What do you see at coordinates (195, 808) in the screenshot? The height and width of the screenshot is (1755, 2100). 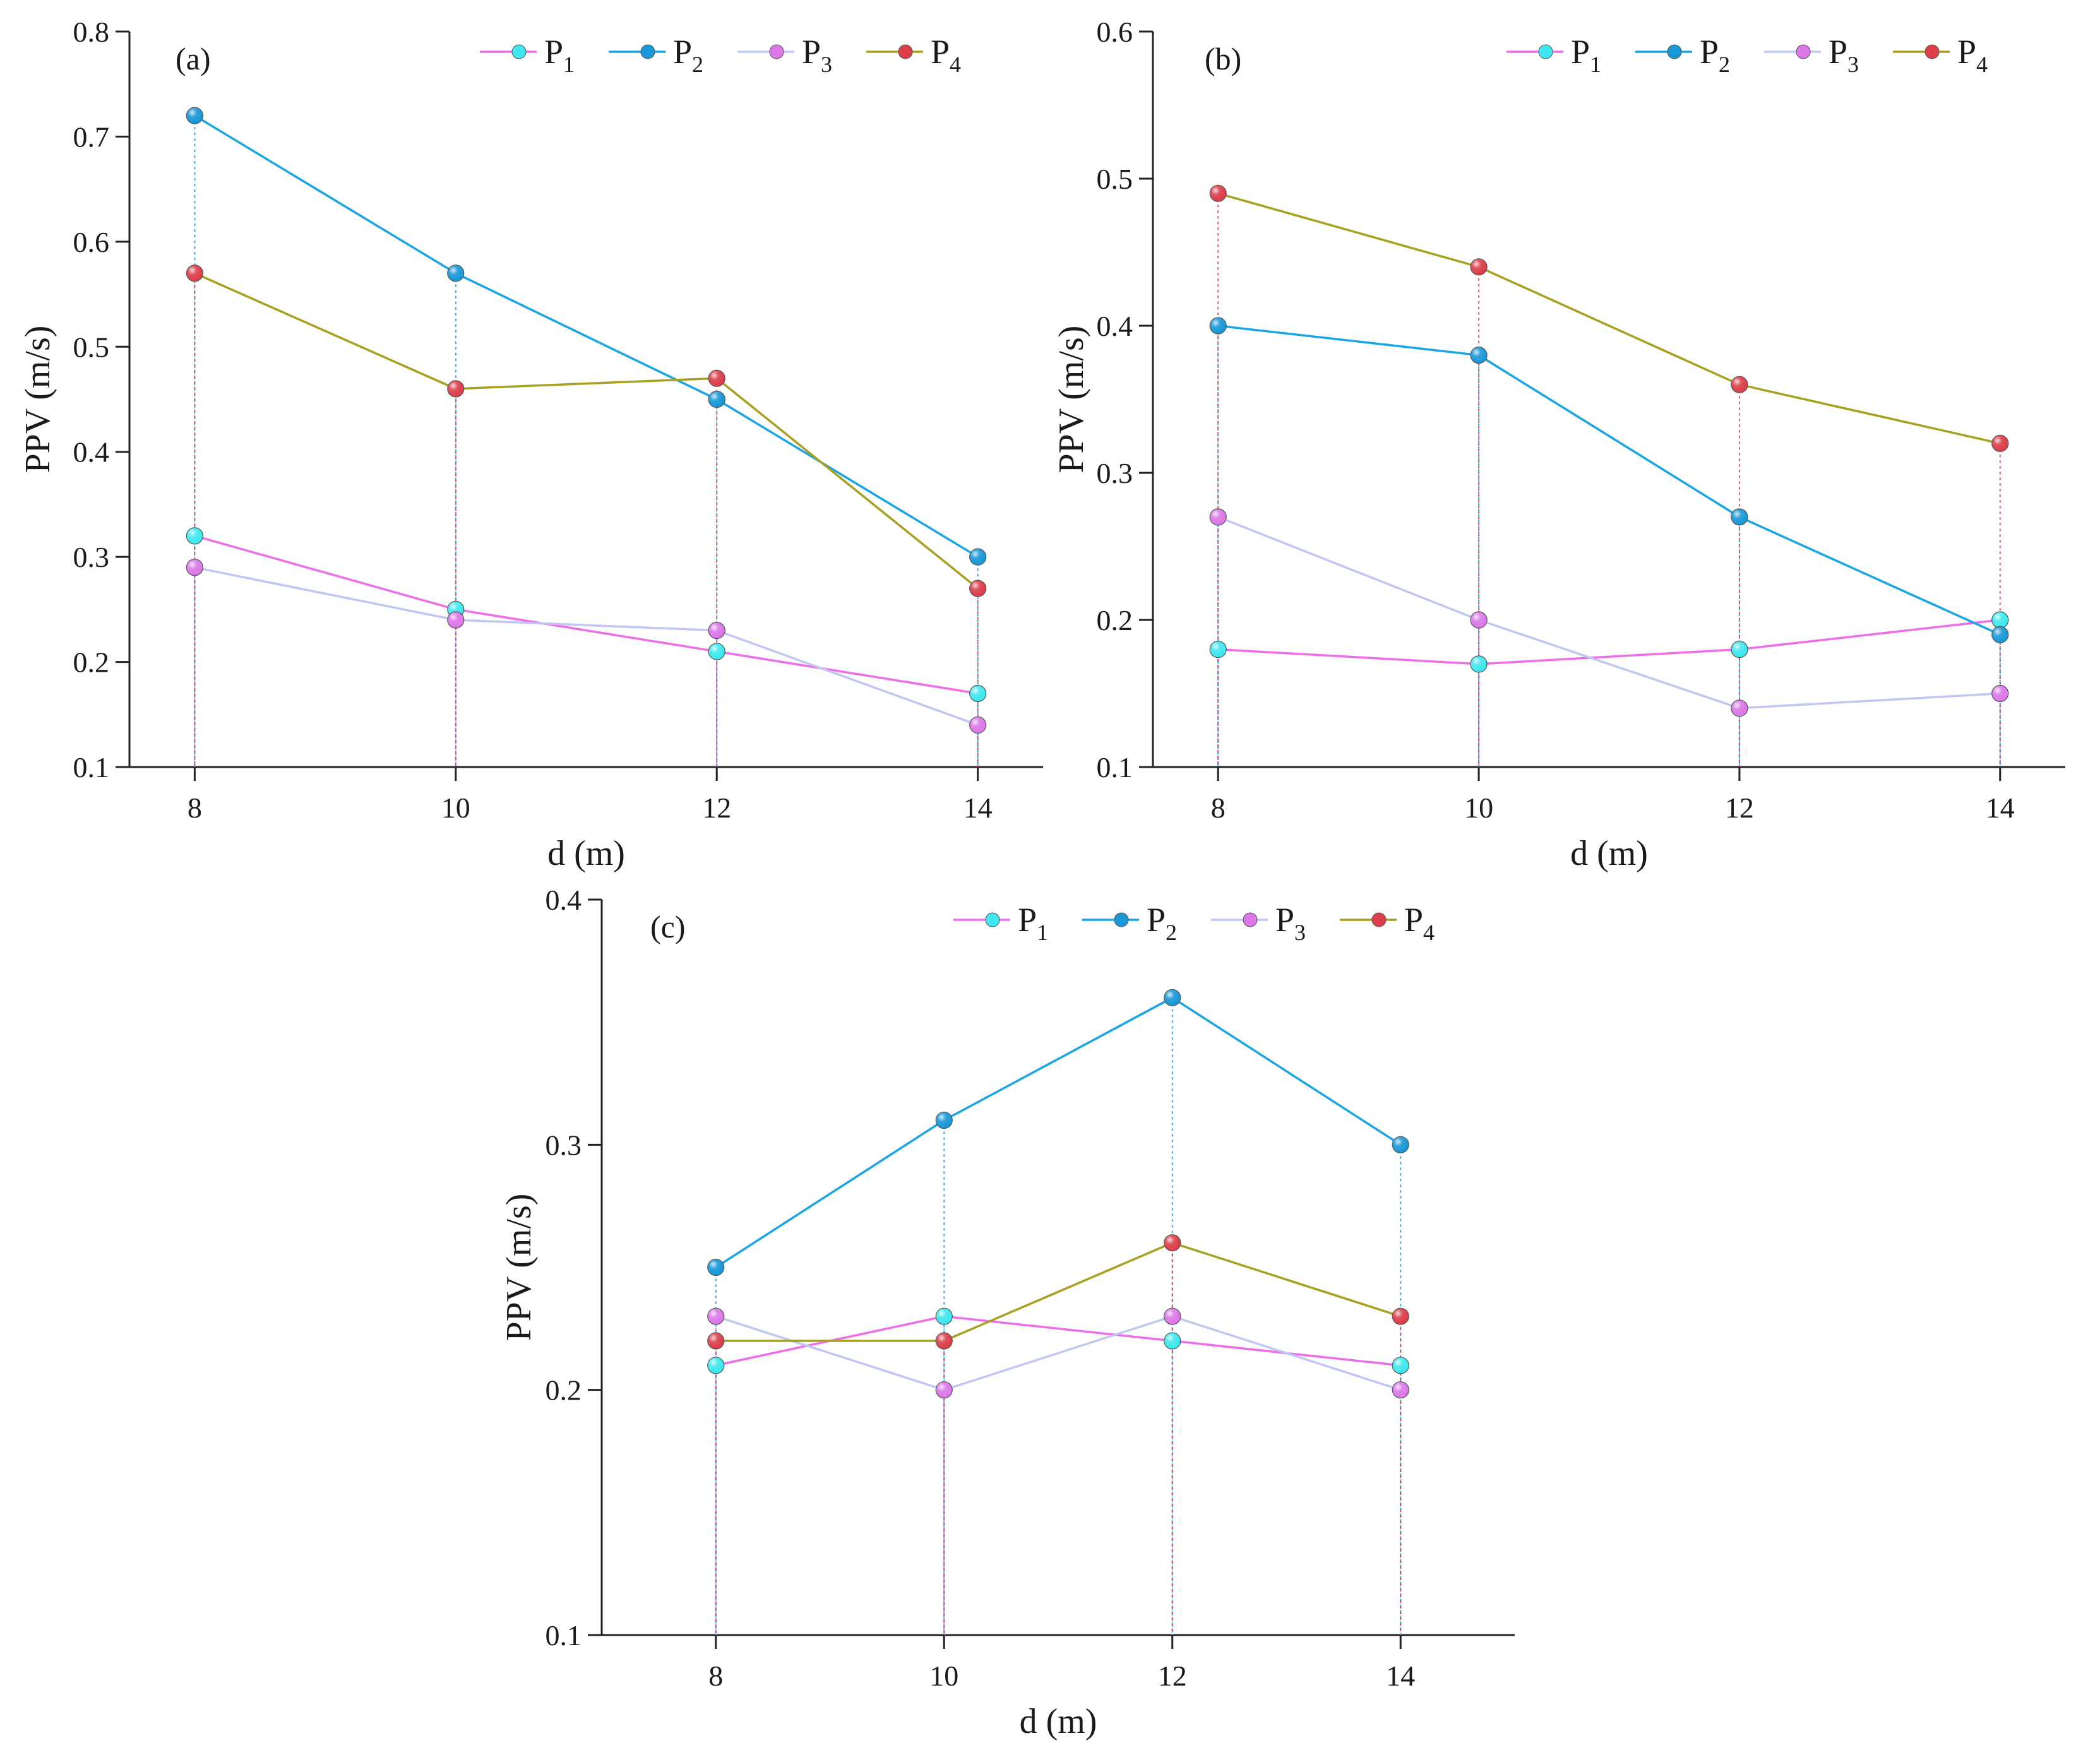 I see `x-tick-label: 8` at bounding box center [195, 808].